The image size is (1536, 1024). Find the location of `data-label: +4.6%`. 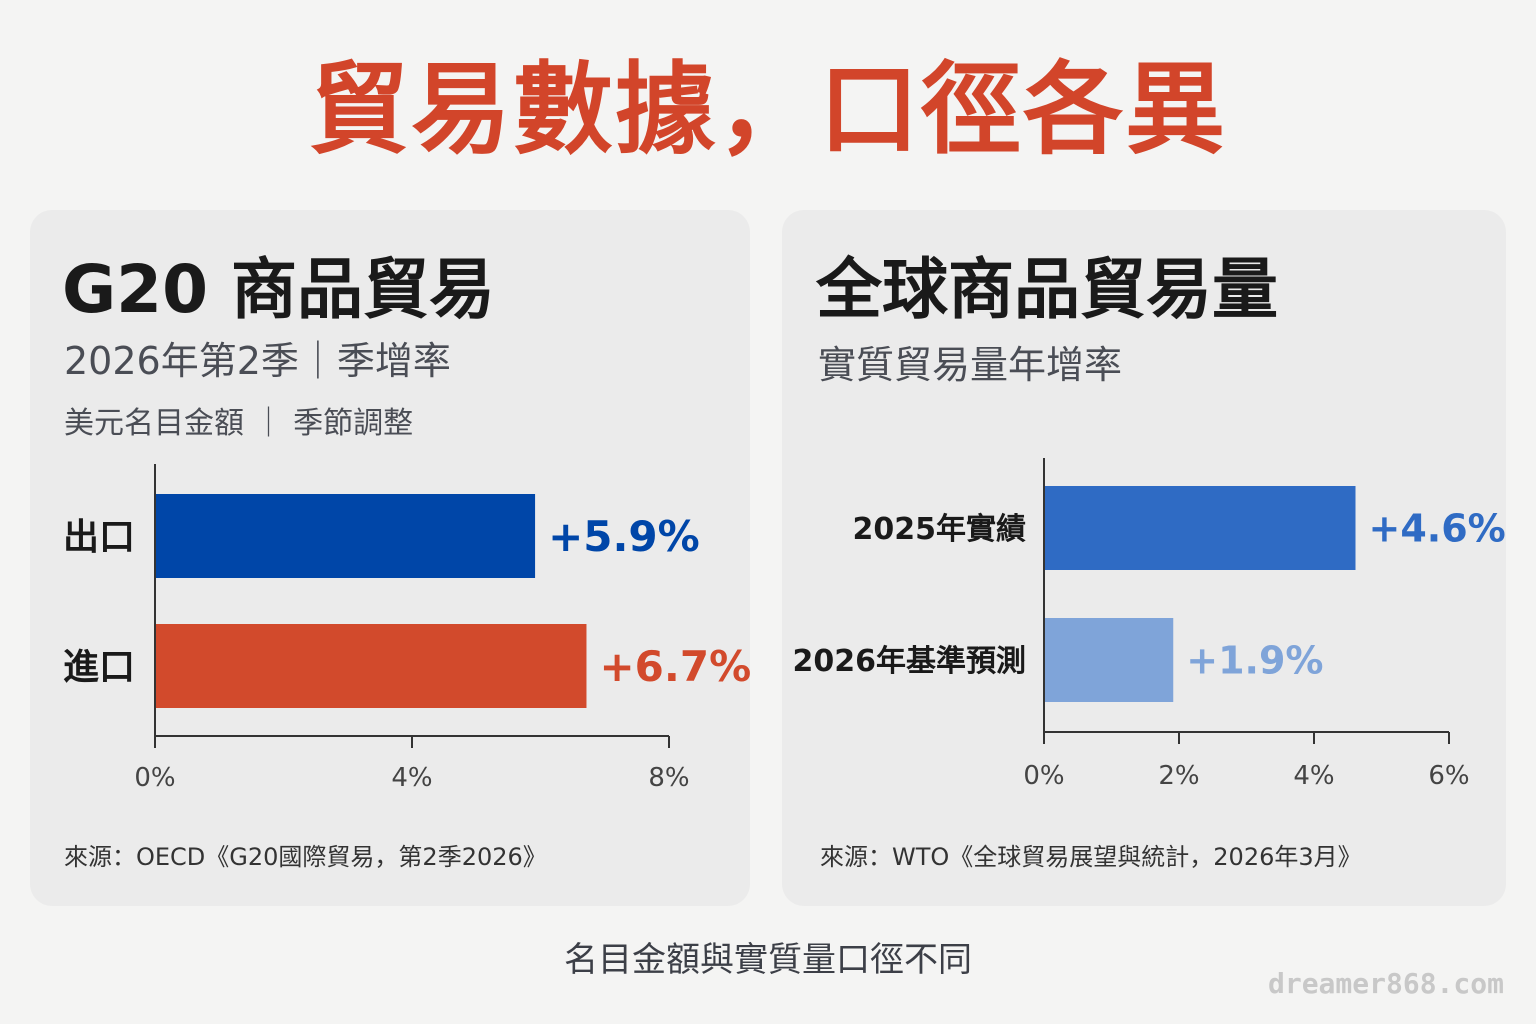

data-label: +4.6% is located at coordinates (1437, 529).